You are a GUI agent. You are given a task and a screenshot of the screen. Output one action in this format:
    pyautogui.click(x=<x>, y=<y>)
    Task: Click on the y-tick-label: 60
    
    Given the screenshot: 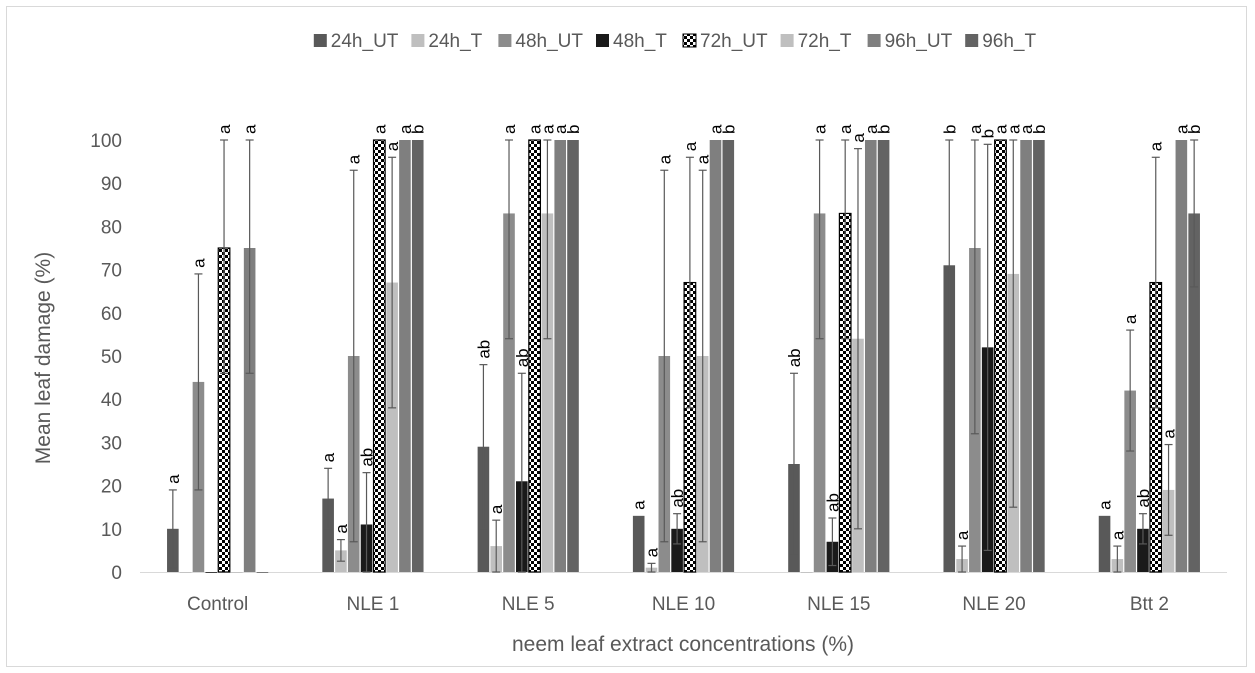 What is the action you would take?
    pyautogui.click(x=111, y=314)
    